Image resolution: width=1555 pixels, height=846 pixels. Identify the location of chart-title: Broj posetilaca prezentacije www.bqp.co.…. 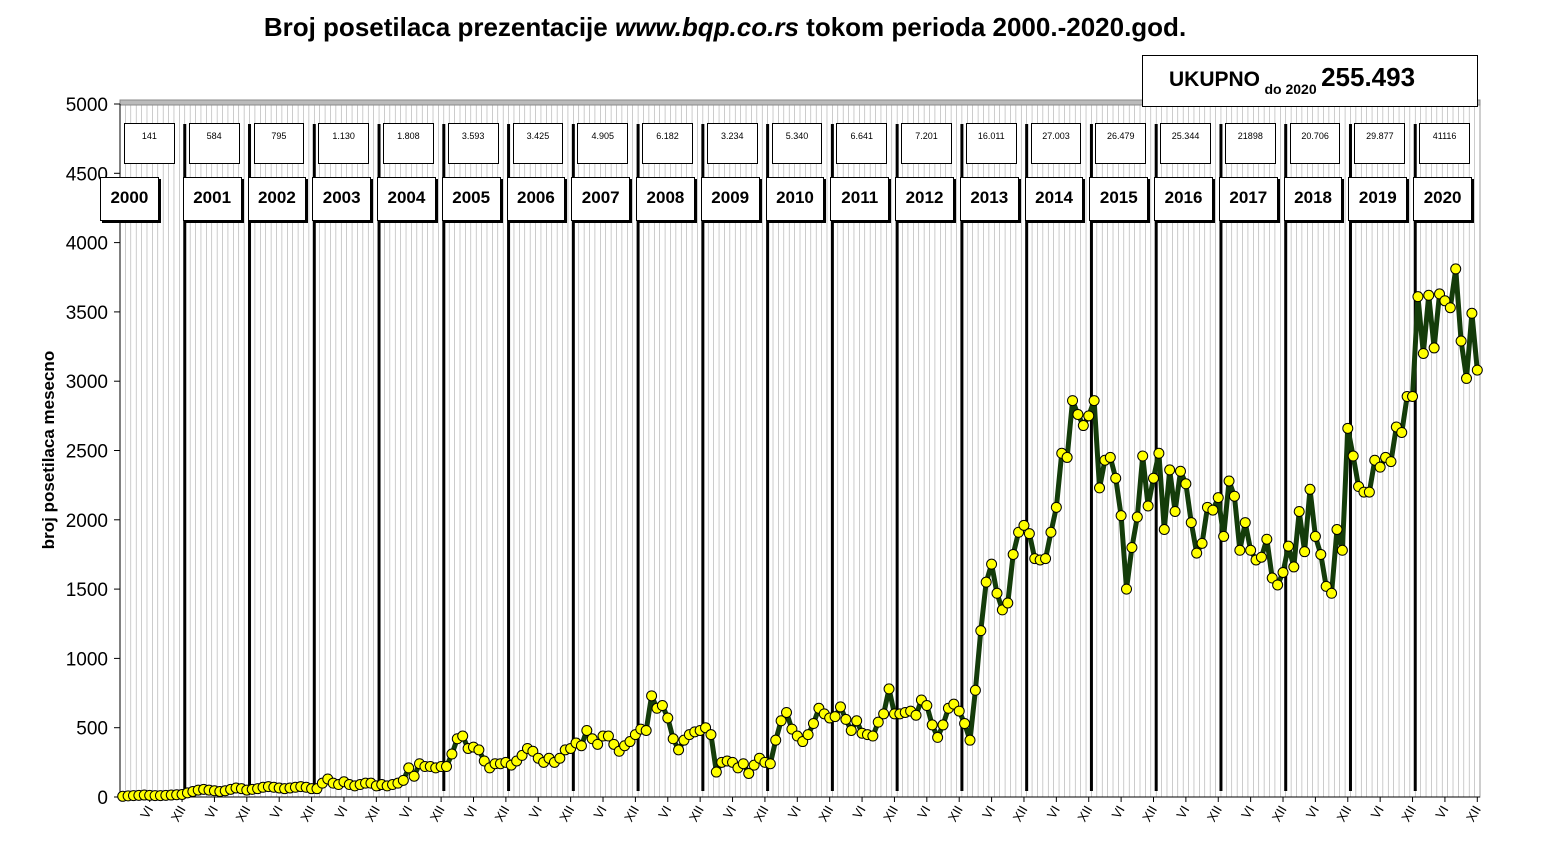
(725, 27).